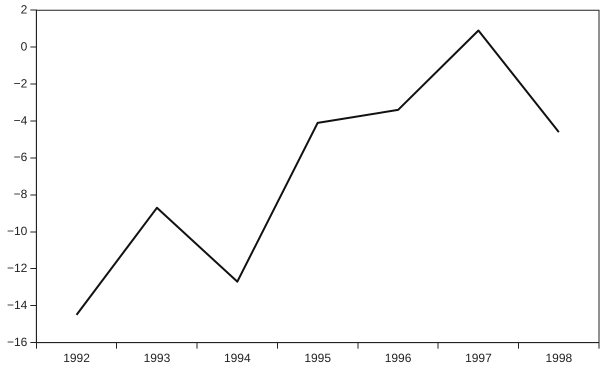  What do you see at coordinates (21, 83) in the screenshot?
I see `y-tick-label: −2` at bounding box center [21, 83].